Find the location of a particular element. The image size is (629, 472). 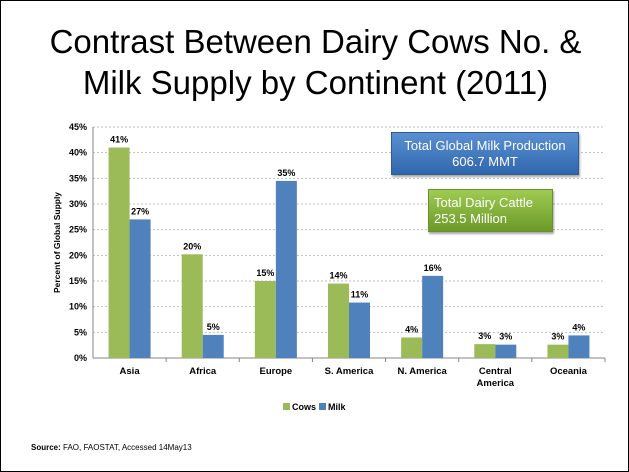

x-tick-label: Europe is located at coordinates (275, 371).